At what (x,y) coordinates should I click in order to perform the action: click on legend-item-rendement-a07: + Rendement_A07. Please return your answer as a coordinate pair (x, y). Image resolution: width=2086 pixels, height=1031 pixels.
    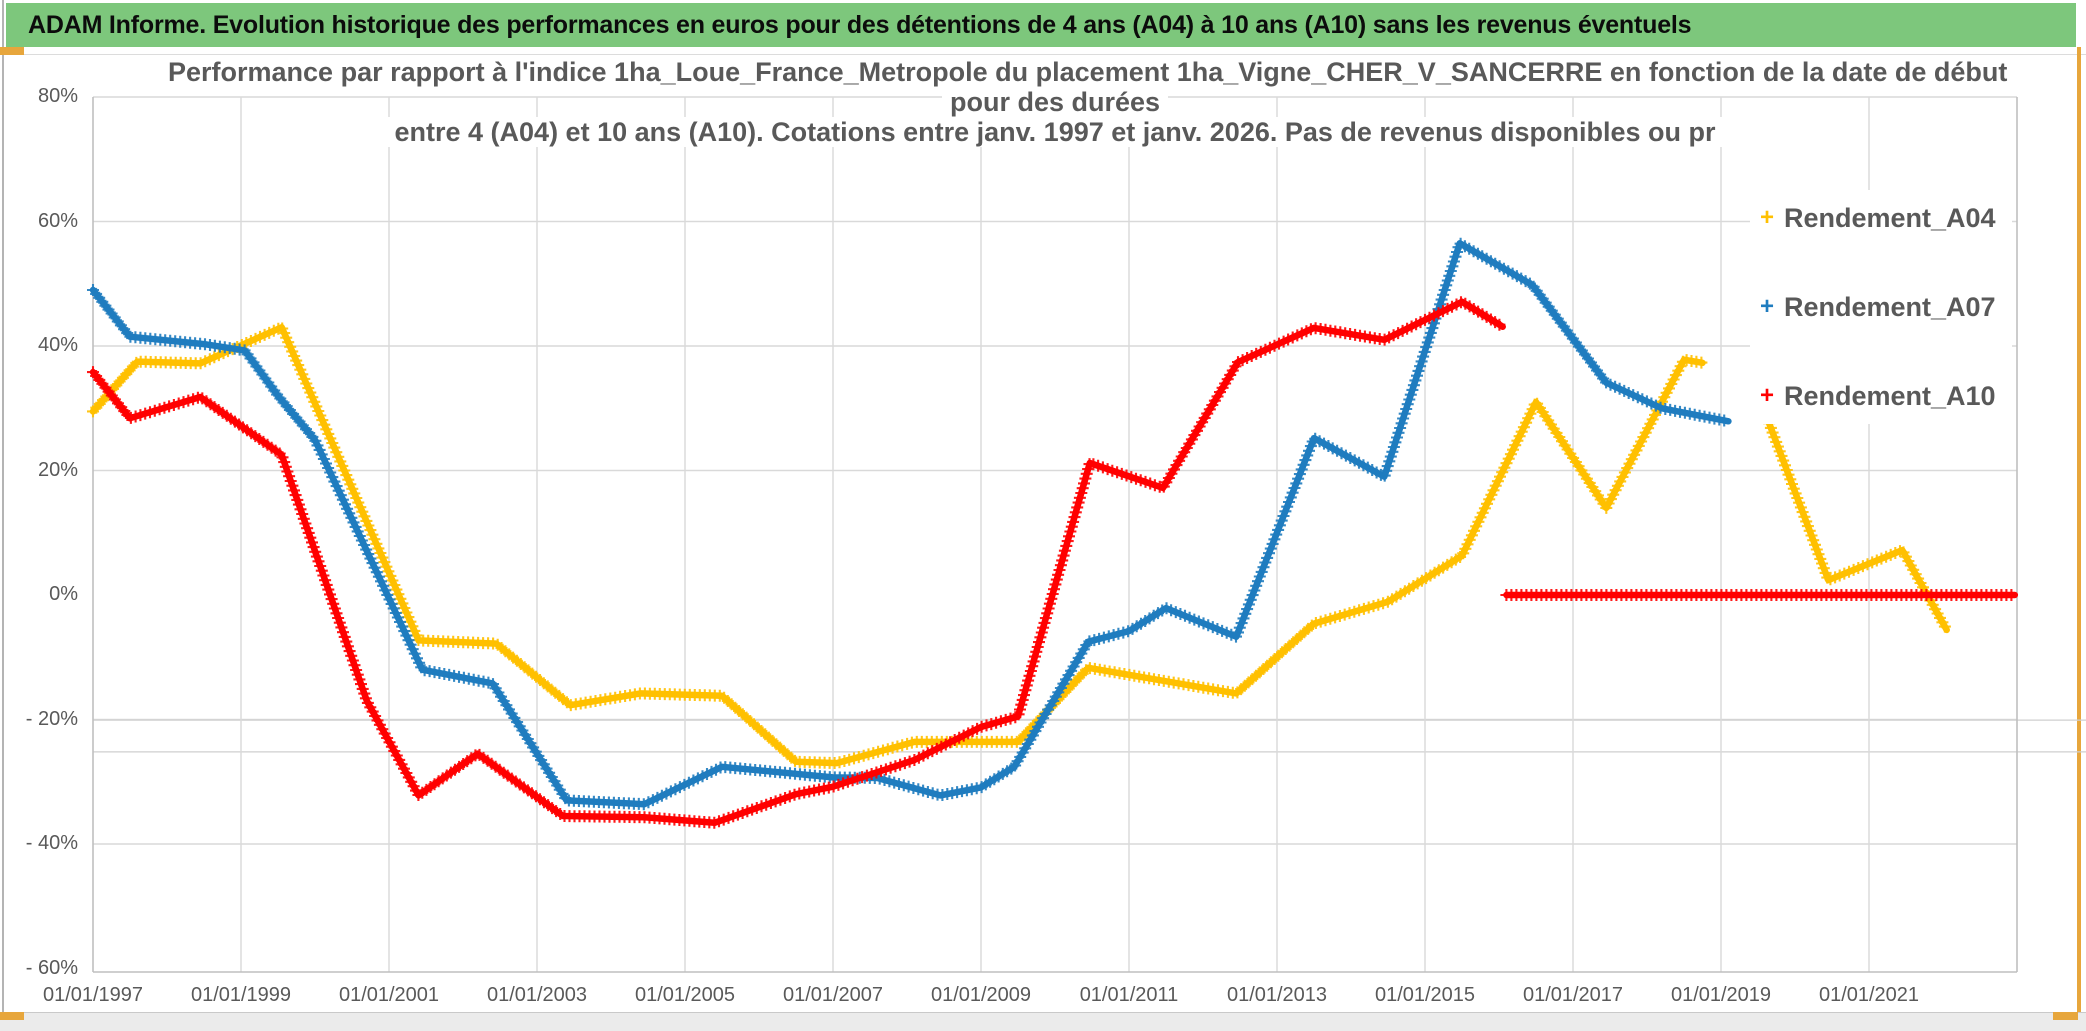
    Looking at the image, I should click on (1881, 307).